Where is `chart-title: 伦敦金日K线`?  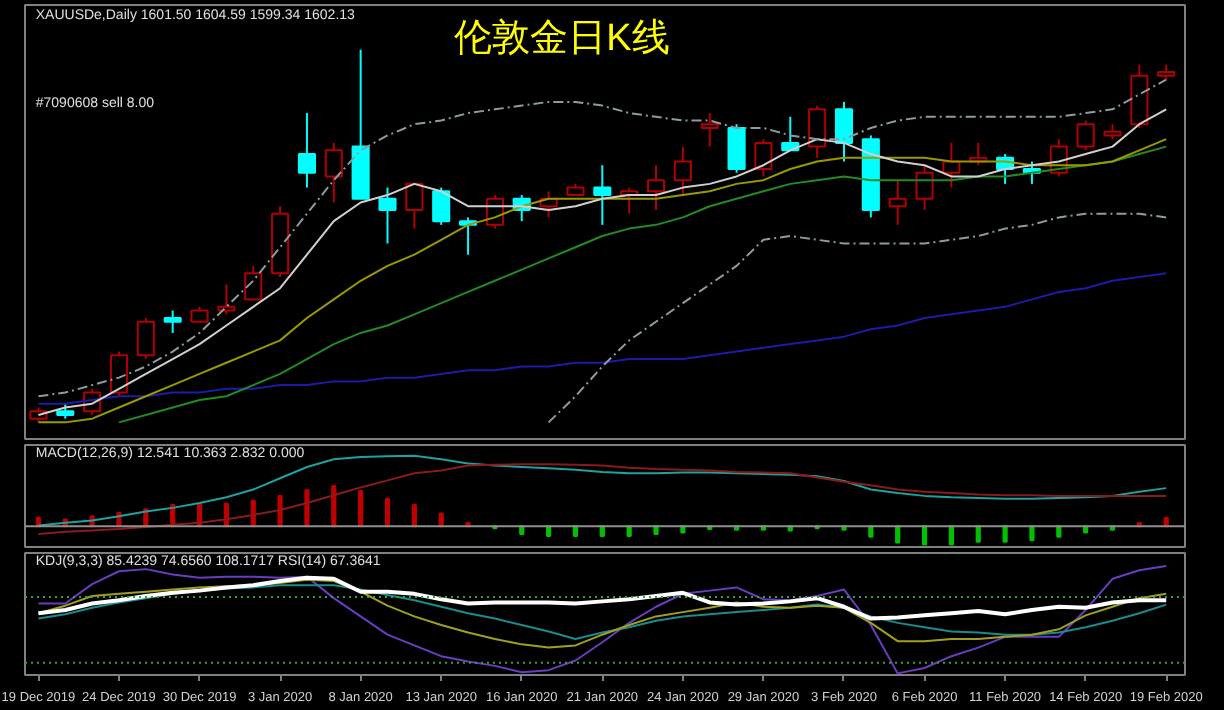
chart-title: 伦敦金日K线 is located at coordinates (562, 39).